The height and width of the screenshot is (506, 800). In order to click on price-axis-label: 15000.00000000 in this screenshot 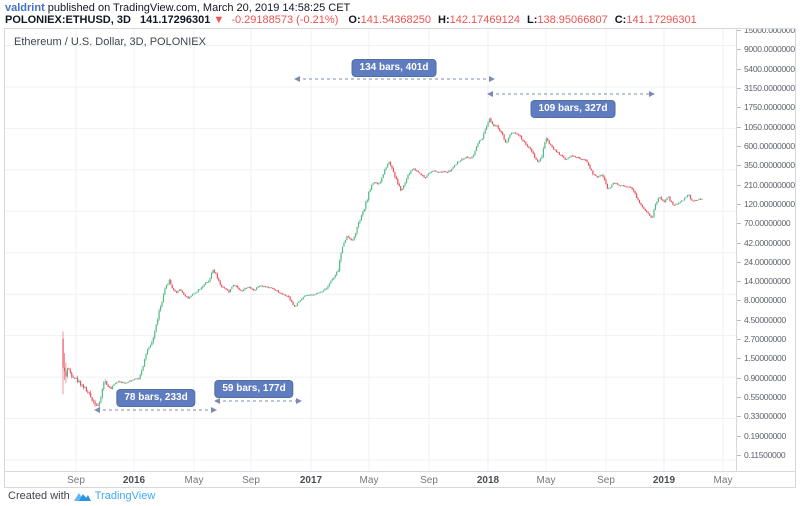, I will do `click(769, 31)`.